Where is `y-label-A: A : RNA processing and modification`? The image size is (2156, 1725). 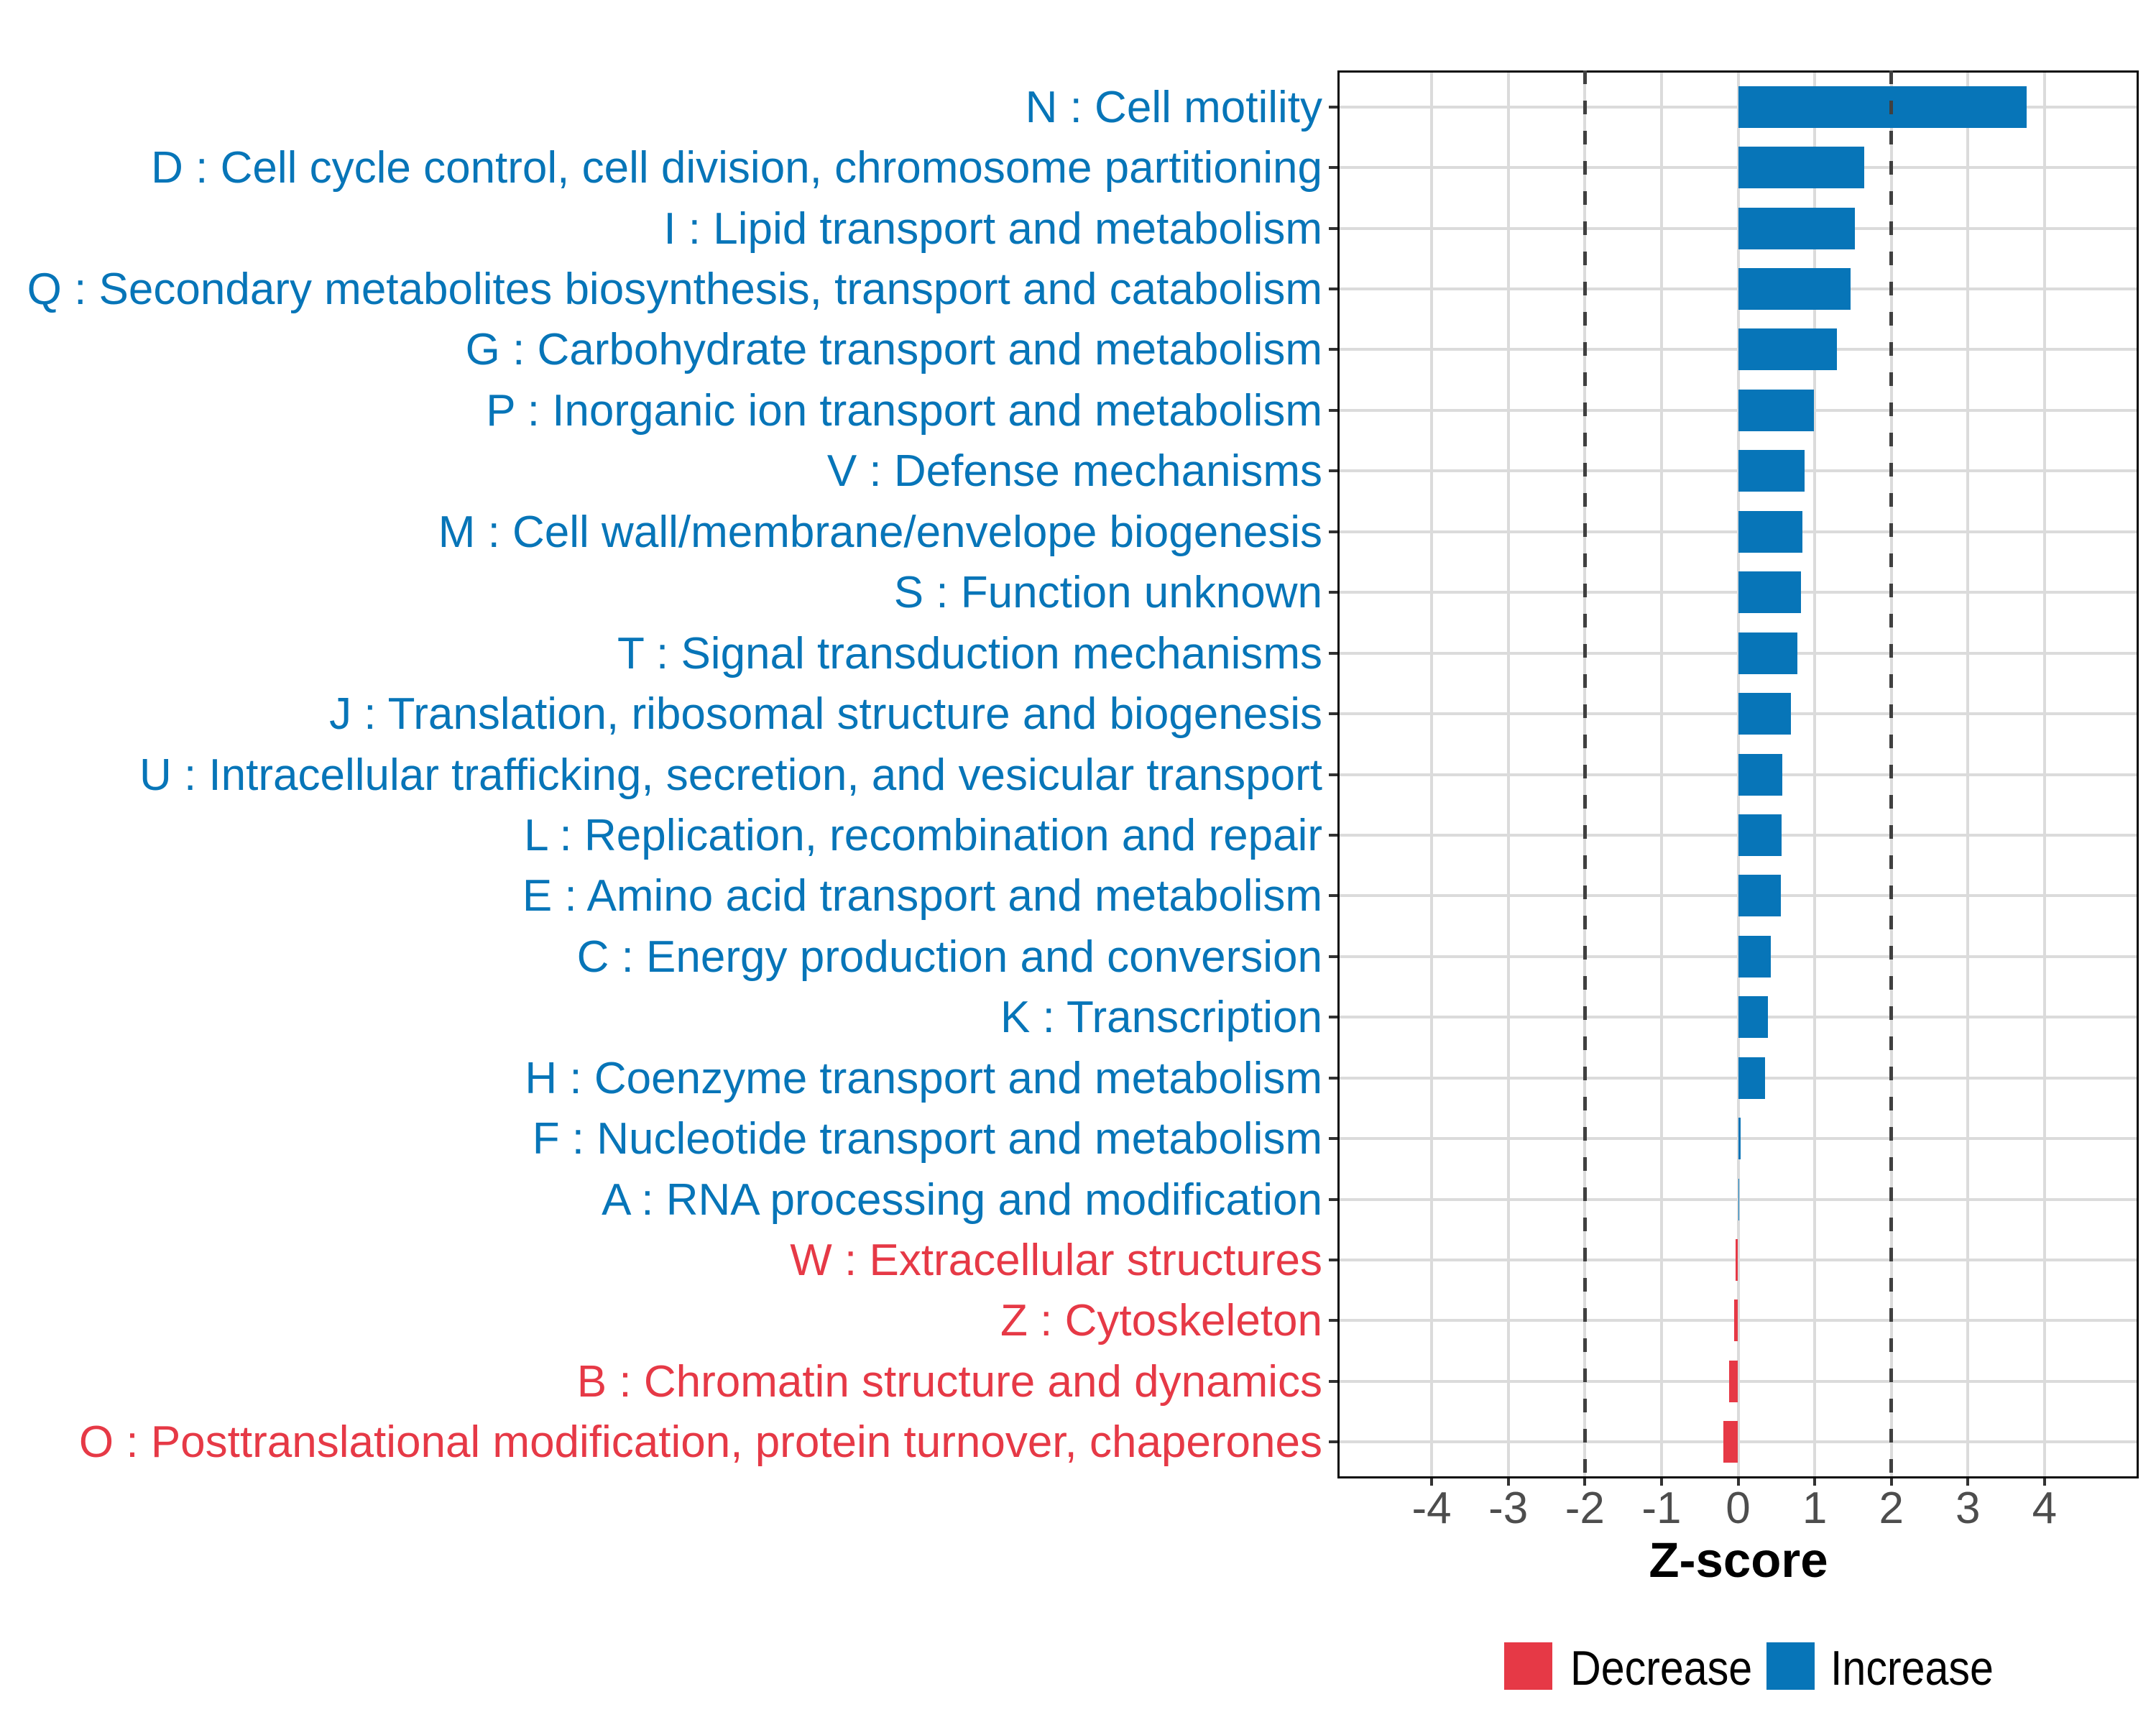
y-label-A: A : RNA processing and modification is located at coordinates (962, 1199).